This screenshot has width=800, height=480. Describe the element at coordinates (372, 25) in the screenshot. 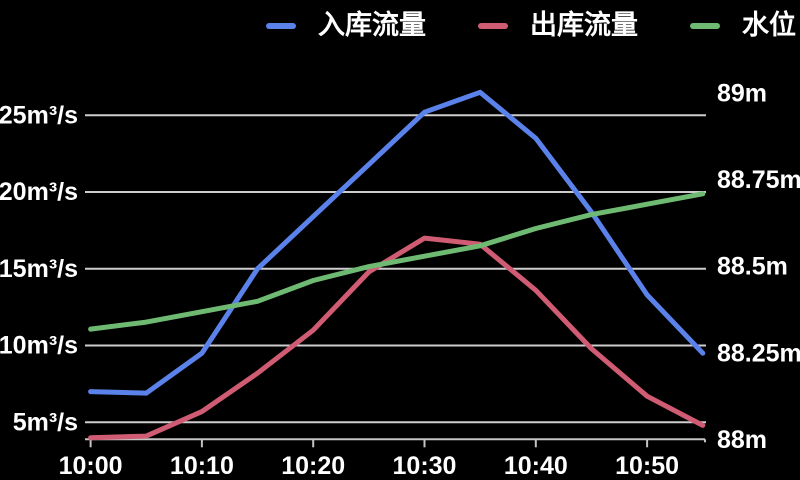

I see `legend-label-inflow: 入库流量` at that location.